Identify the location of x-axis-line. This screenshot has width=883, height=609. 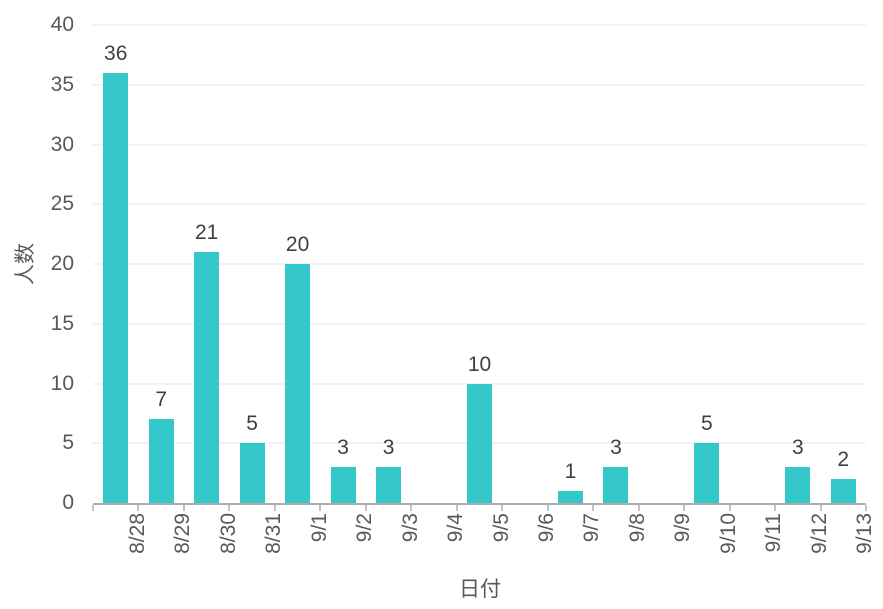
(479, 504).